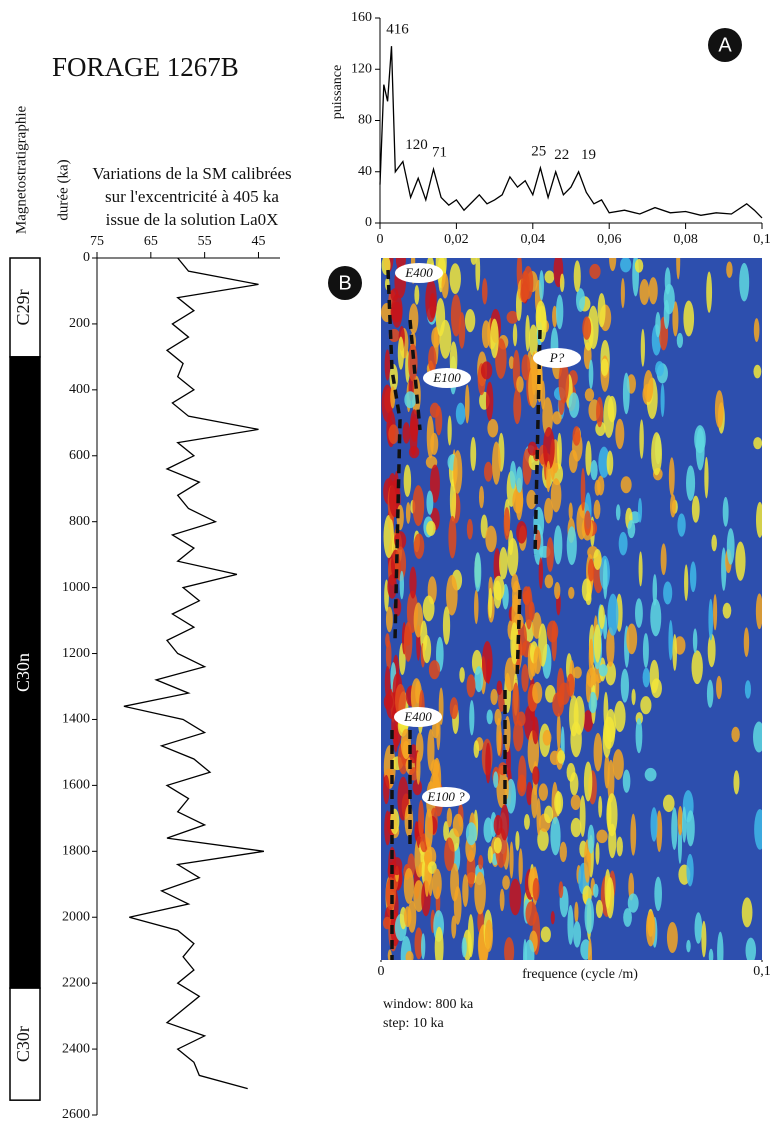  Describe the element at coordinates (345, 283) in the screenshot. I see `panel-badge` at that location.